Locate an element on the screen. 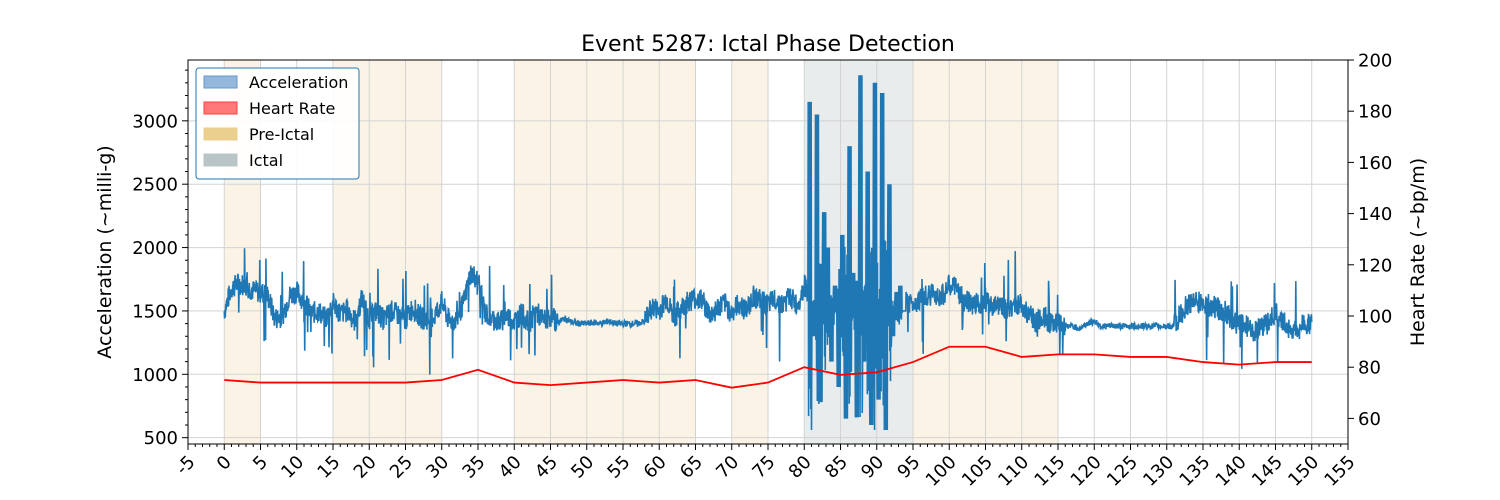  y-left-tick-label: 3000 is located at coordinates (155, 121).